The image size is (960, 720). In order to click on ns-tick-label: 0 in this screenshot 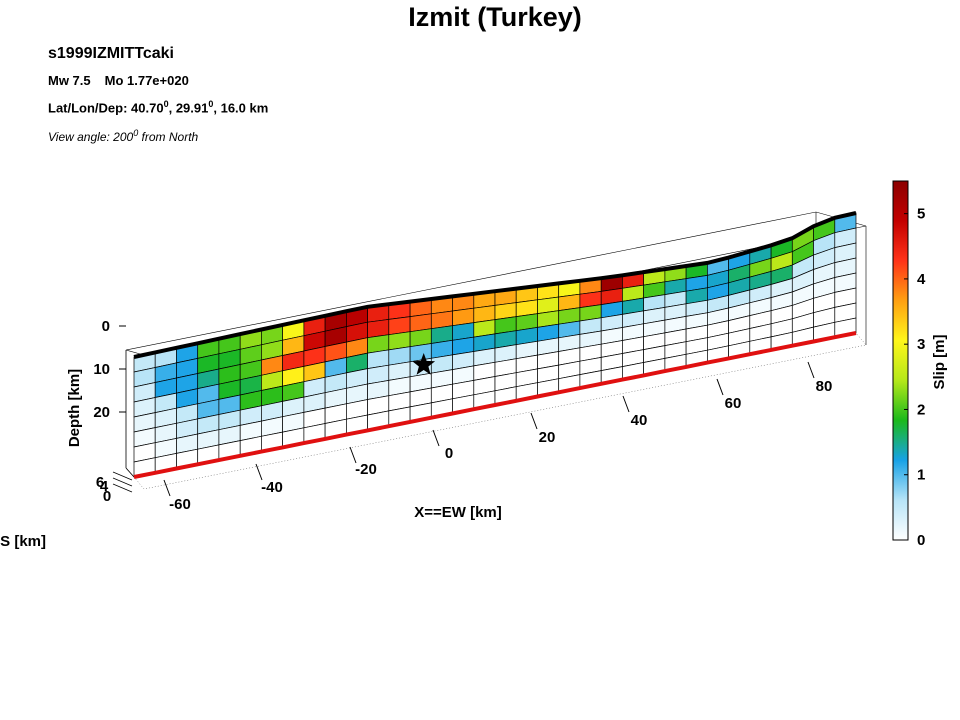, I will do `click(107, 496)`.